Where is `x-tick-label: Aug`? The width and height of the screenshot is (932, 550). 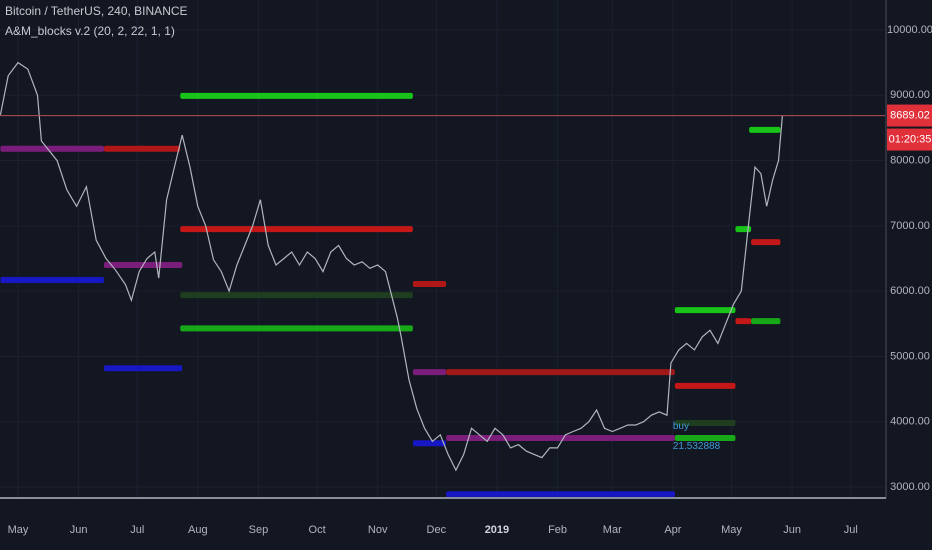
x-tick-label: Aug is located at coordinates (198, 530).